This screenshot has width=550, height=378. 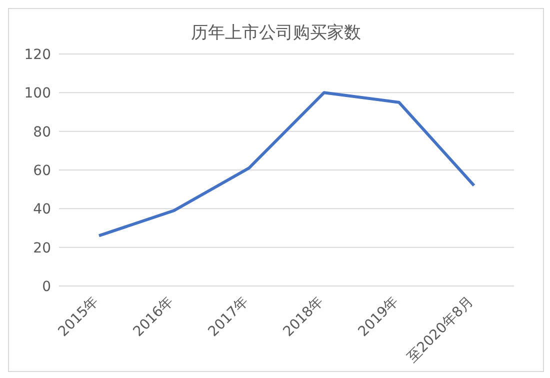 What do you see at coordinates (42, 248) in the screenshot?
I see `y-tick-label: 20` at bounding box center [42, 248].